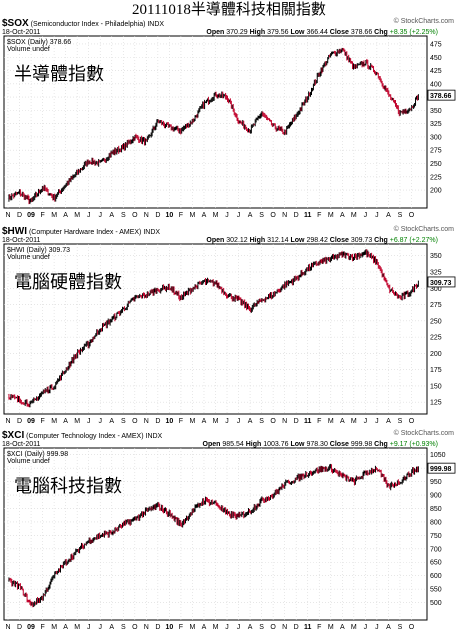 The height and width of the screenshot is (640, 458). What do you see at coordinates (436, 124) in the screenshot?
I see `y-tick-label: 325` at bounding box center [436, 124].